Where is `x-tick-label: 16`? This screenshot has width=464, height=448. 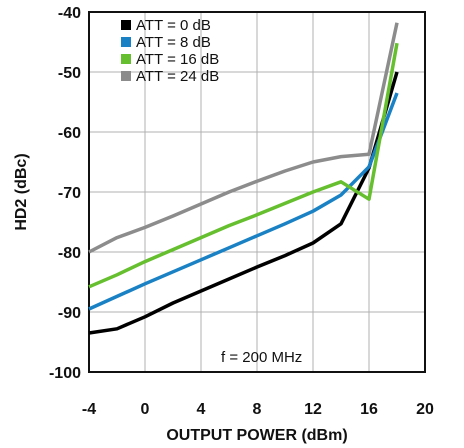 x-tick-label: 16 is located at coordinates (369, 409).